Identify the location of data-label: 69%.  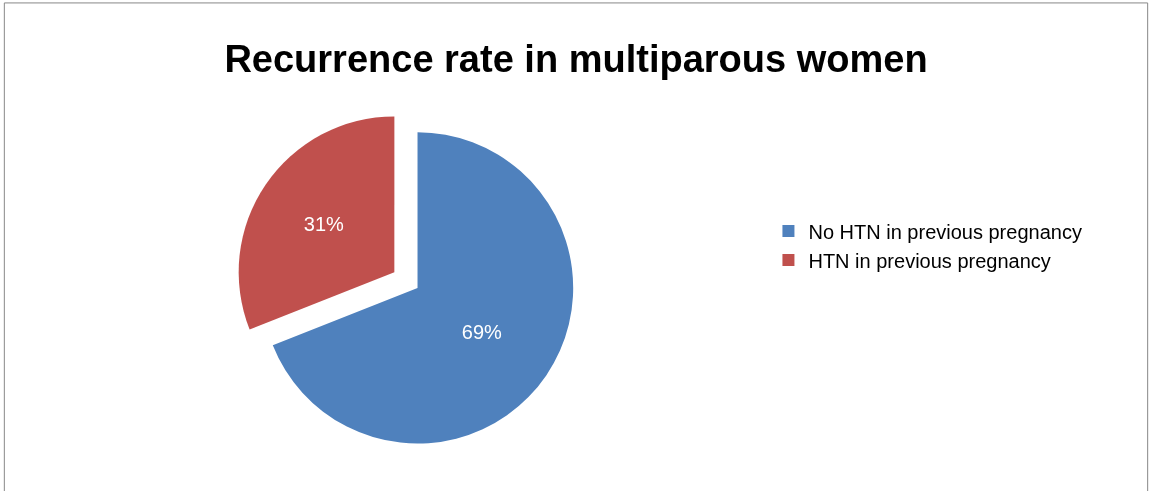
(482, 331).